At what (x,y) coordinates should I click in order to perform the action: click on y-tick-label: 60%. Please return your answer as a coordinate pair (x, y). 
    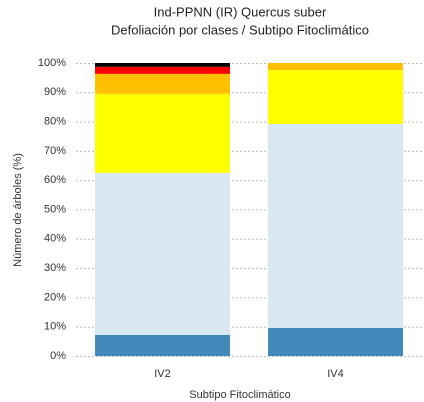
    Looking at the image, I should click on (55, 180).